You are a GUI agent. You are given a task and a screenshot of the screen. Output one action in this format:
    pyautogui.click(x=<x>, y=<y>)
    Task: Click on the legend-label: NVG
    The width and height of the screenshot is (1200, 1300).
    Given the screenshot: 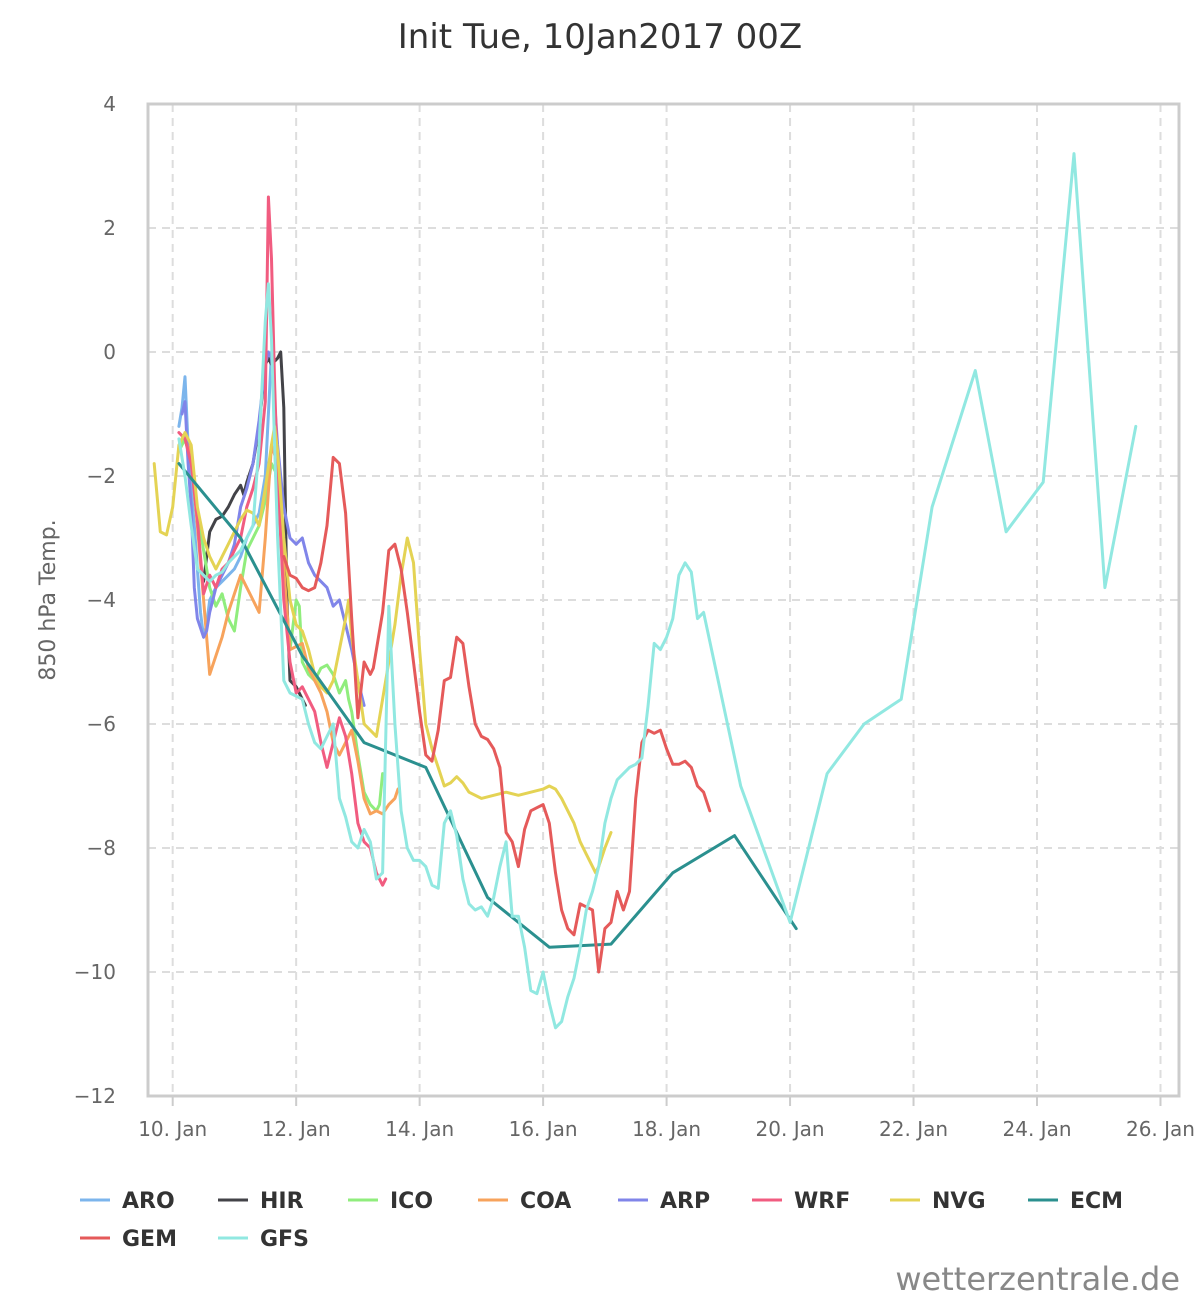 What is the action you would take?
    pyautogui.click(x=959, y=1201)
    